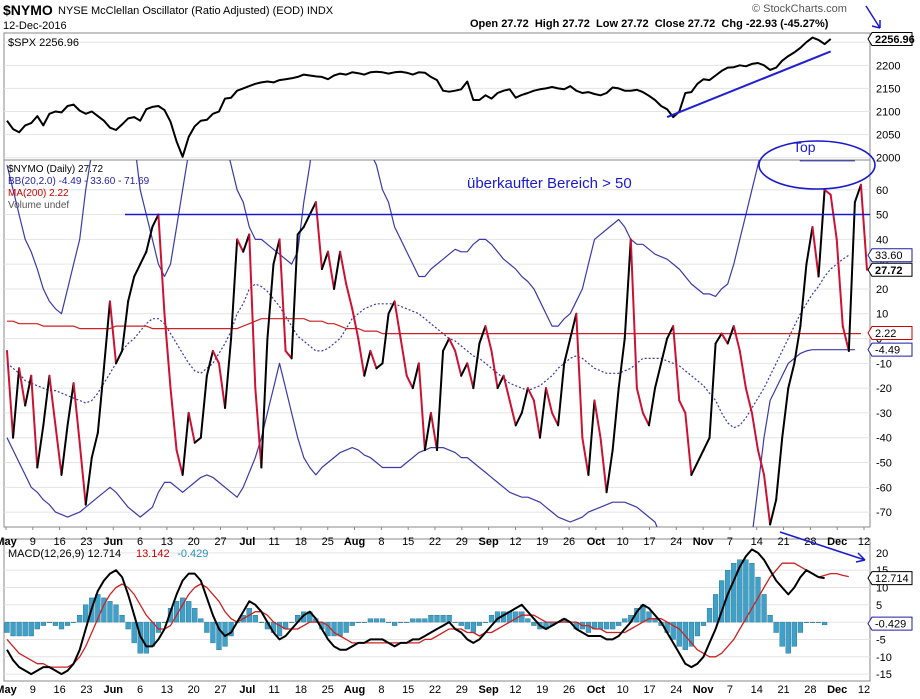 The image size is (920, 699). What do you see at coordinates (783, 542) in the screenshot?
I see `x-tick-label: 21` at bounding box center [783, 542].